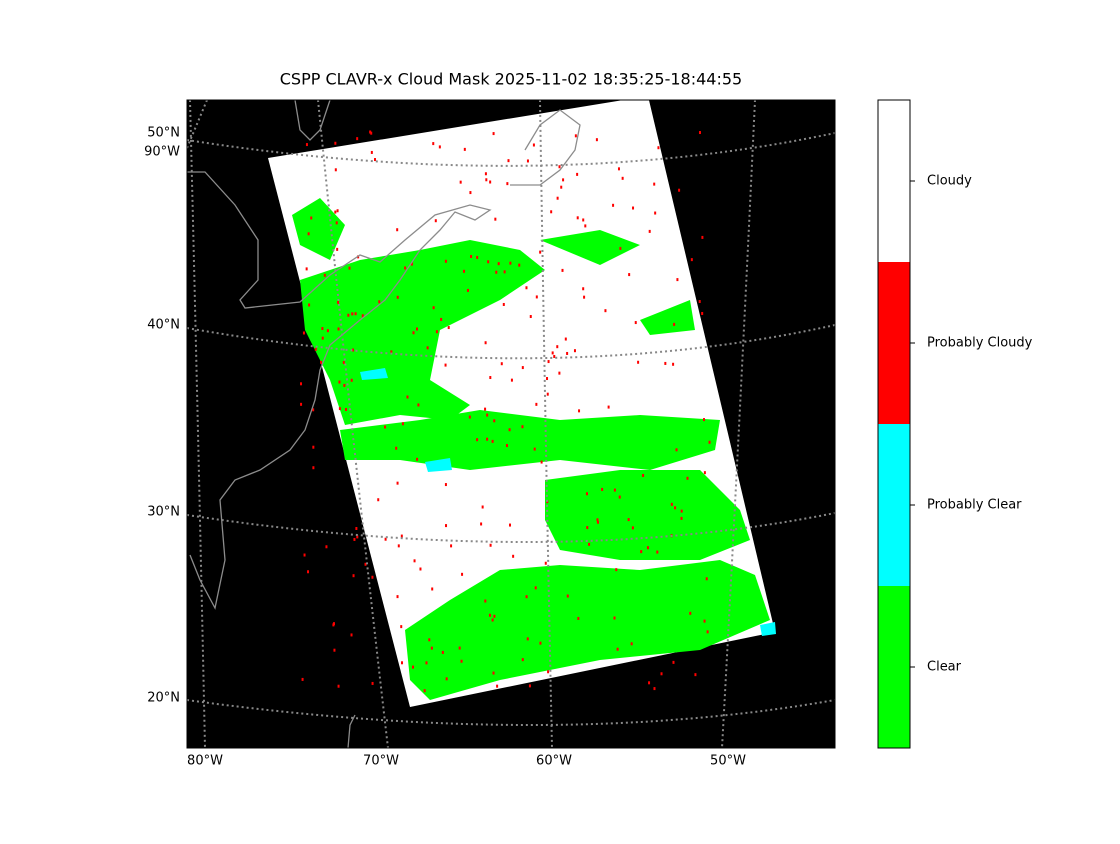  What do you see at coordinates (728, 761) in the screenshot?
I see `longitude-label: 50°W` at bounding box center [728, 761].